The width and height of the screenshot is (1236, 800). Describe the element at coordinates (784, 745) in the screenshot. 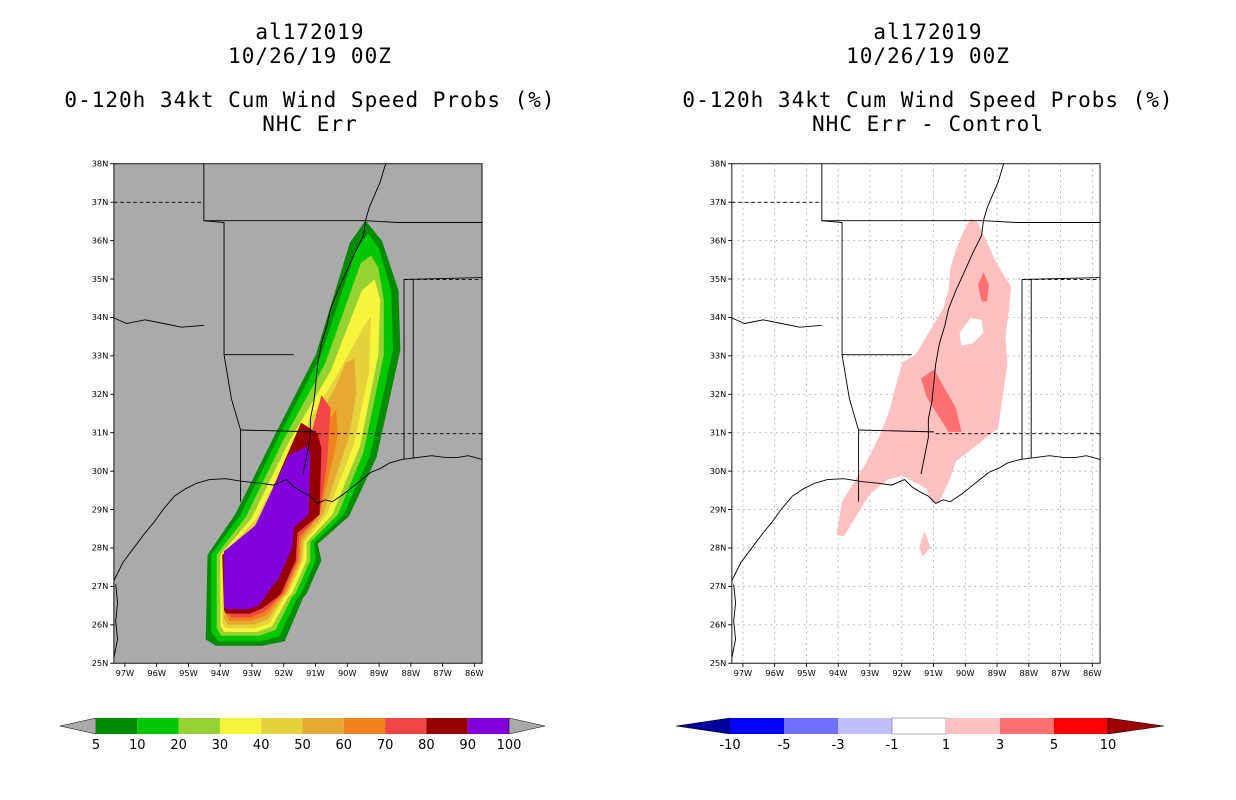

I see `colorbar-label: -5` at that location.